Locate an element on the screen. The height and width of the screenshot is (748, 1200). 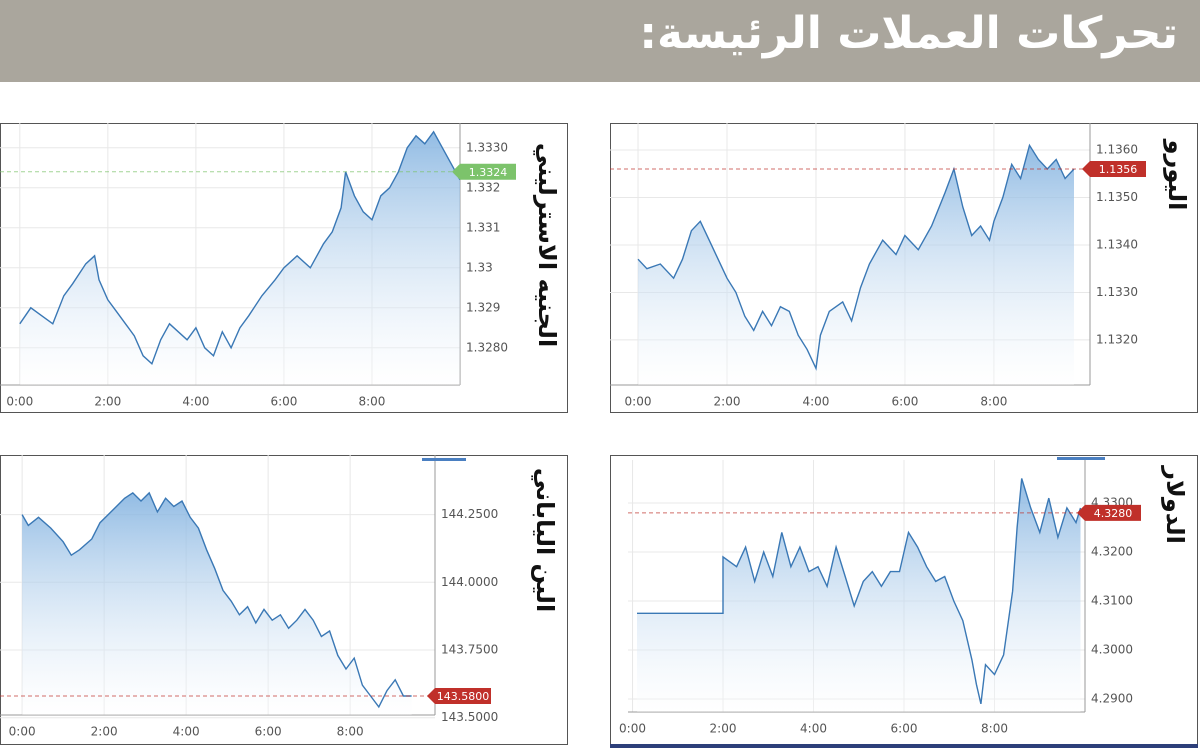
y-tick-label: 143.5000 is located at coordinates (469, 717).